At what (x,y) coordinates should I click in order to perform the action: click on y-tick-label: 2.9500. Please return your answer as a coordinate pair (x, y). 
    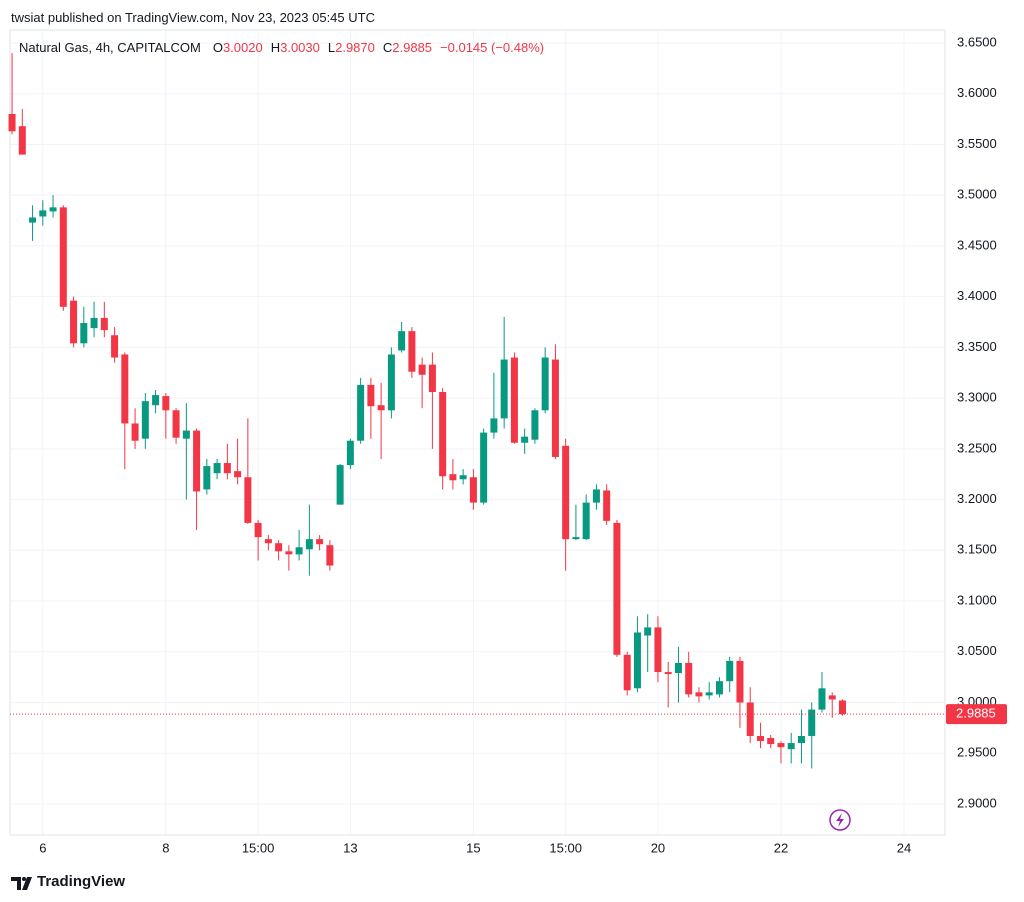
    Looking at the image, I should click on (977, 752).